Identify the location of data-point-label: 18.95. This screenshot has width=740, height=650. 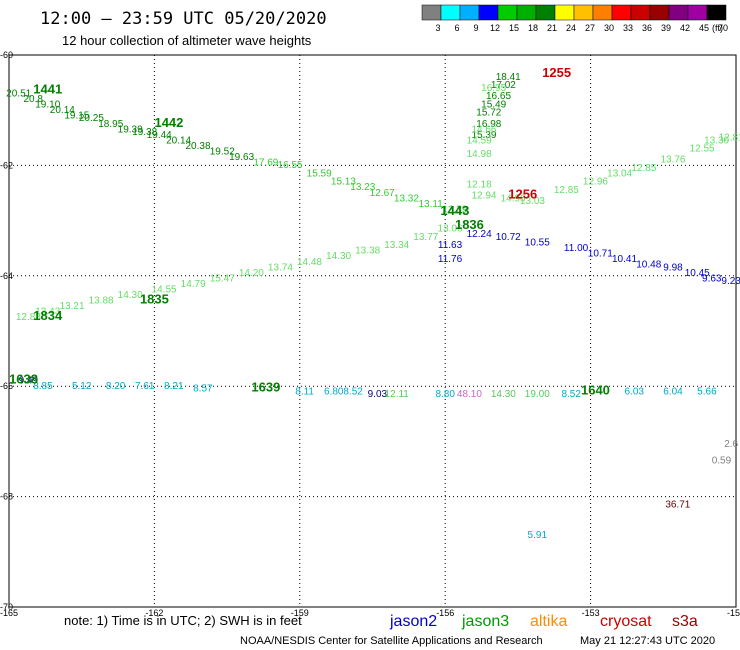
(110, 124).